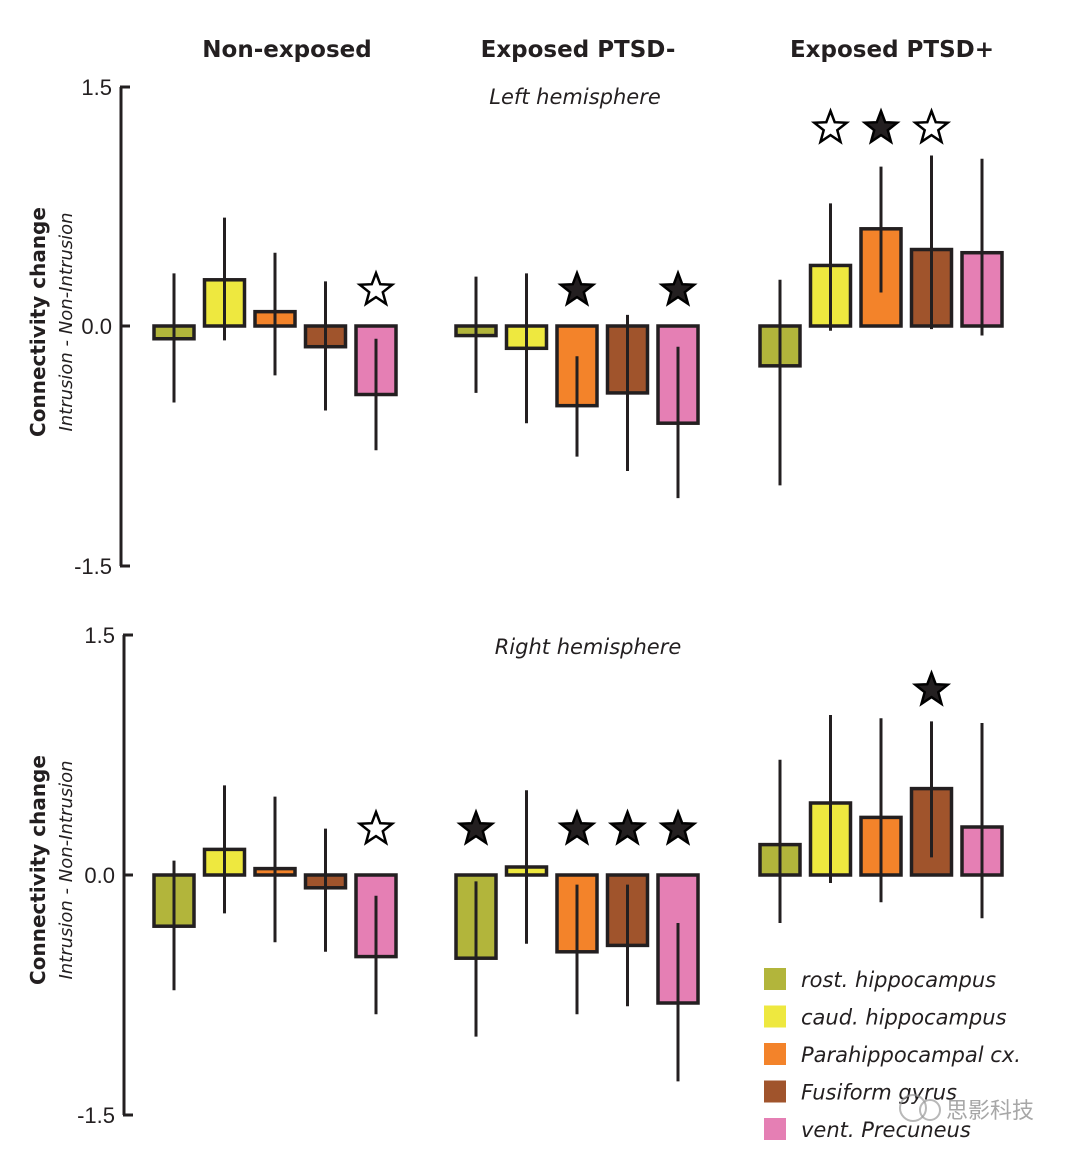  Describe the element at coordinates (990, 1111) in the screenshot. I see `watermark-text: 思影科技` at that location.